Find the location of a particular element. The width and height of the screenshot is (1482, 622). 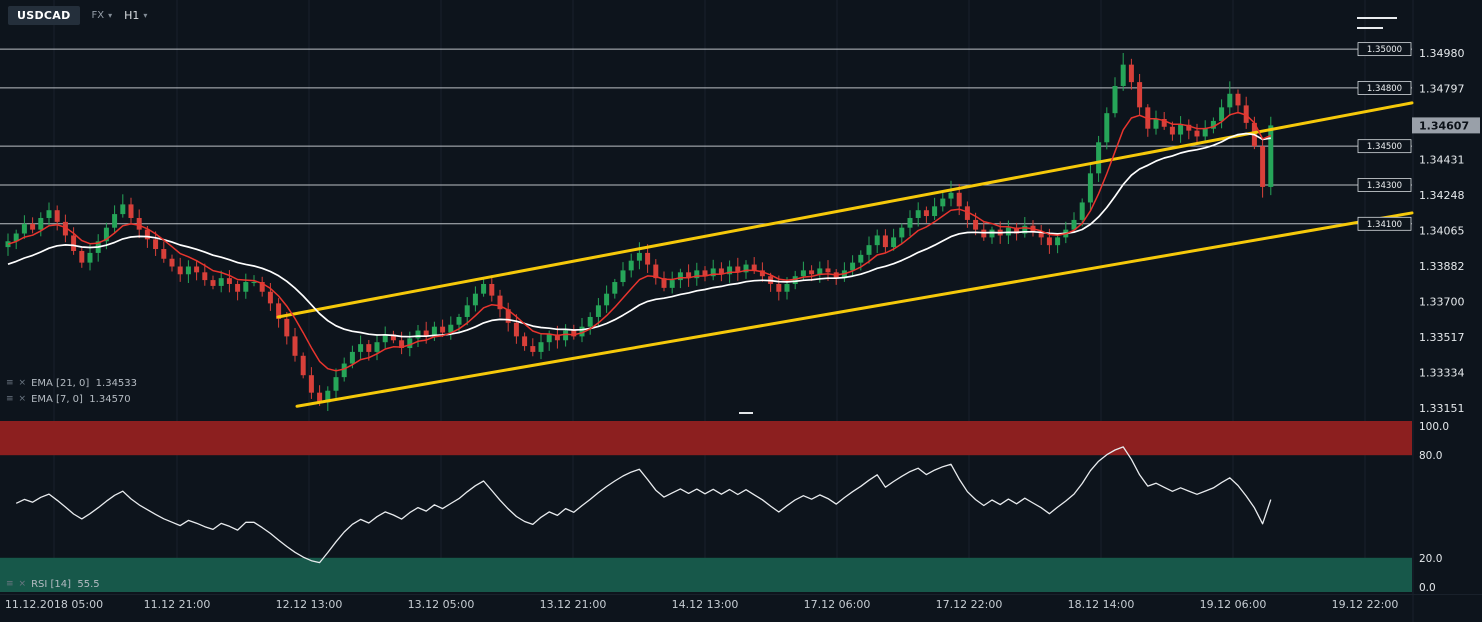

time-axis-label: 13.12 05:00 is located at coordinates (441, 604).